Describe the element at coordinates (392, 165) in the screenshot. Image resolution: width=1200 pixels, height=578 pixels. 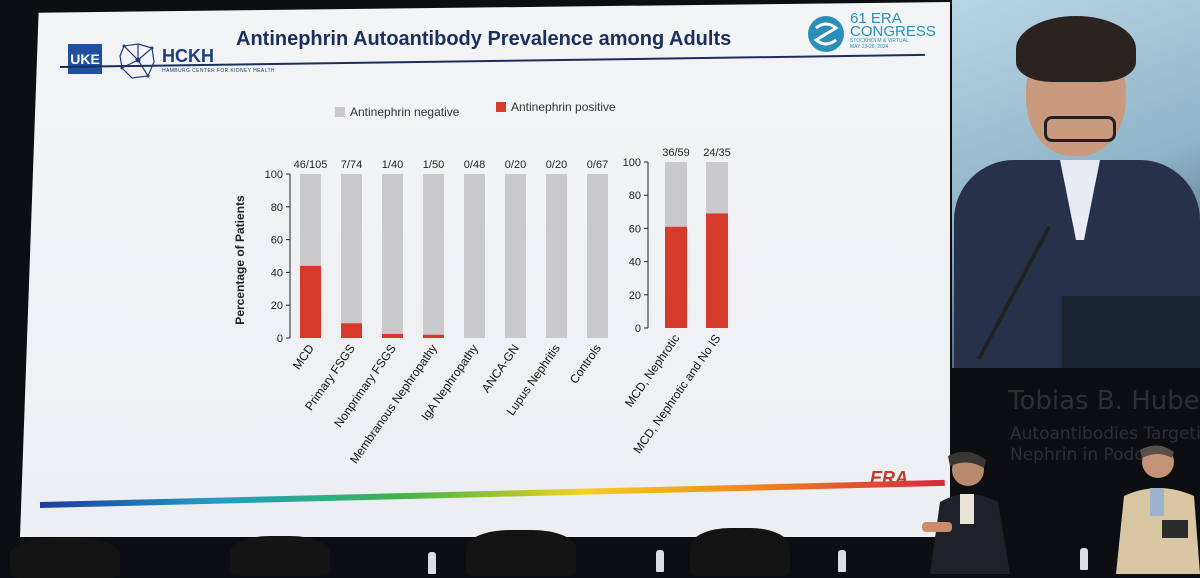
I see `count-label: 1/40` at that location.